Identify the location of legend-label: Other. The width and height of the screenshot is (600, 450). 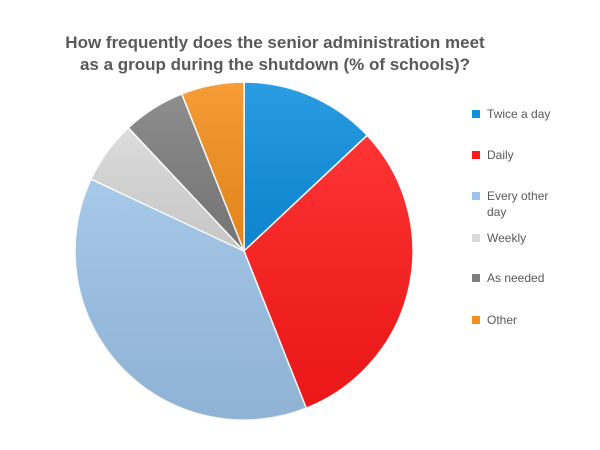
(502, 320).